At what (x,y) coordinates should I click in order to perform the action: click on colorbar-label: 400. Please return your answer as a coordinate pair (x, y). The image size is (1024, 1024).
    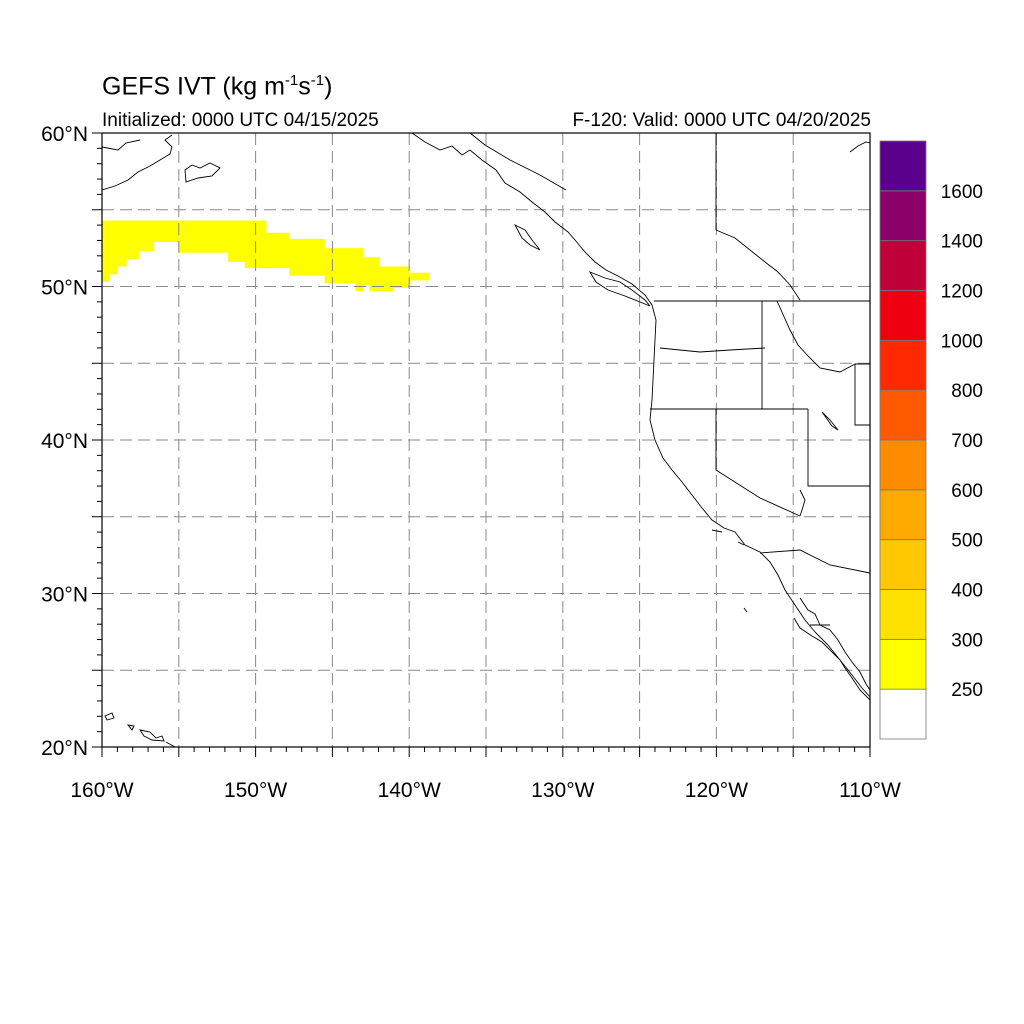
    Looking at the image, I should click on (967, 591).